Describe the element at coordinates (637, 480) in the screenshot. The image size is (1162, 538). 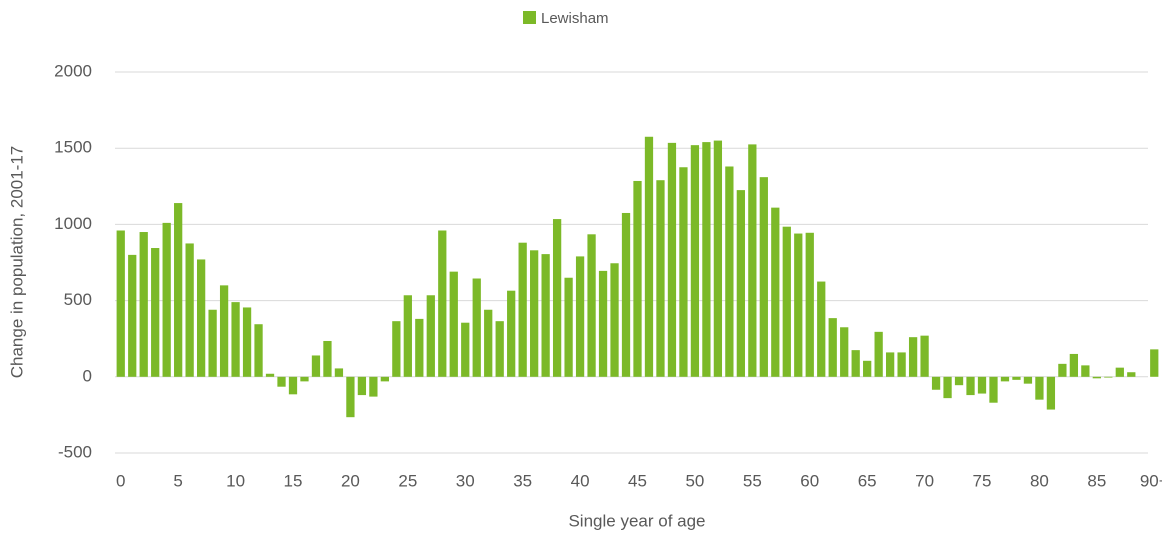
I see `x-tick-label: 45` at that location.